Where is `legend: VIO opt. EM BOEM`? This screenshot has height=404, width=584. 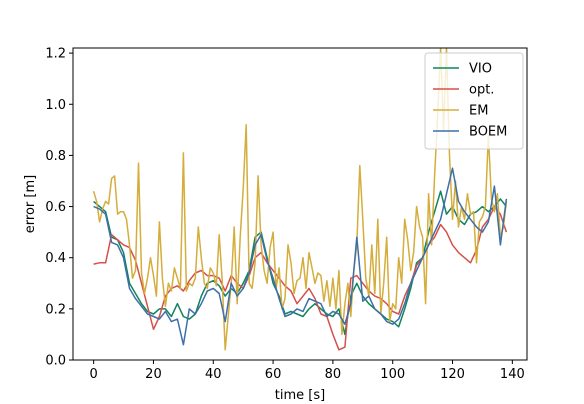 legend: VIO opt. EM BOEM is located at coordinates (474, 101).